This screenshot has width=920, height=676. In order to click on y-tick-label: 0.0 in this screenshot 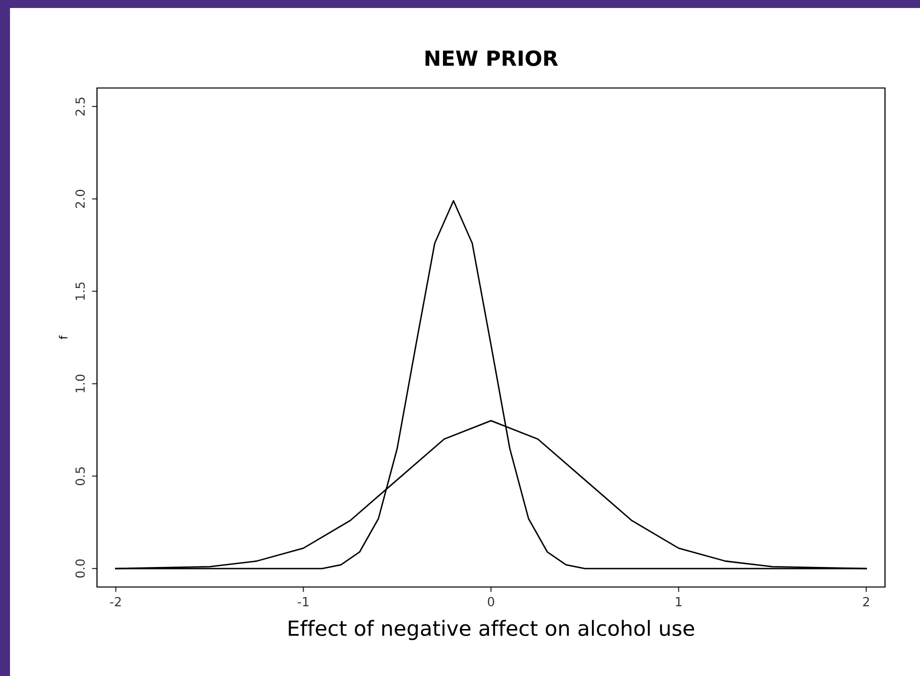, I will do `click(80, 568)`.